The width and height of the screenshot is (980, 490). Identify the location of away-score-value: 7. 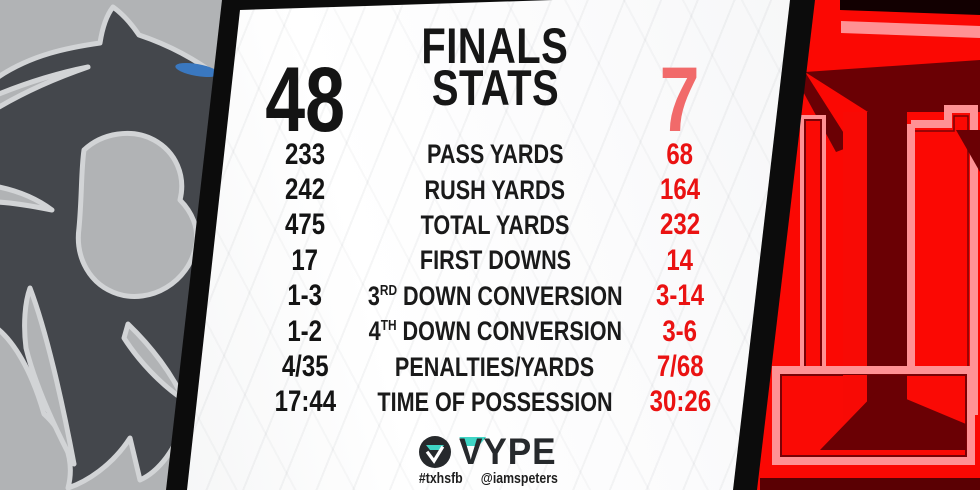
(680, 100).